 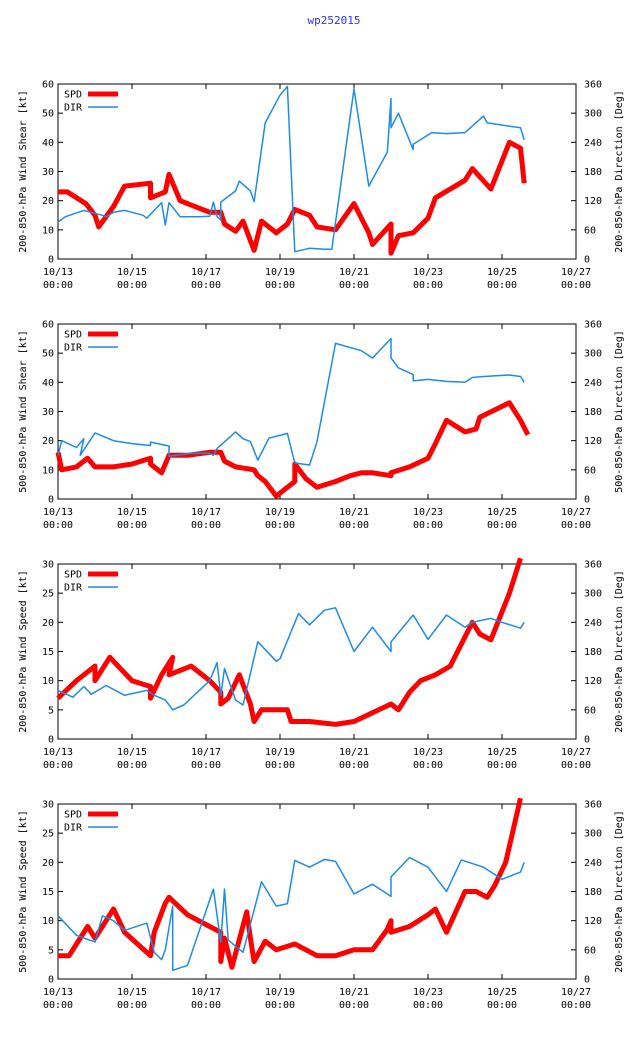 I want to click on y2-axis-label: 500-850-hPa Direction [Deg], so click(x=619, y=411).